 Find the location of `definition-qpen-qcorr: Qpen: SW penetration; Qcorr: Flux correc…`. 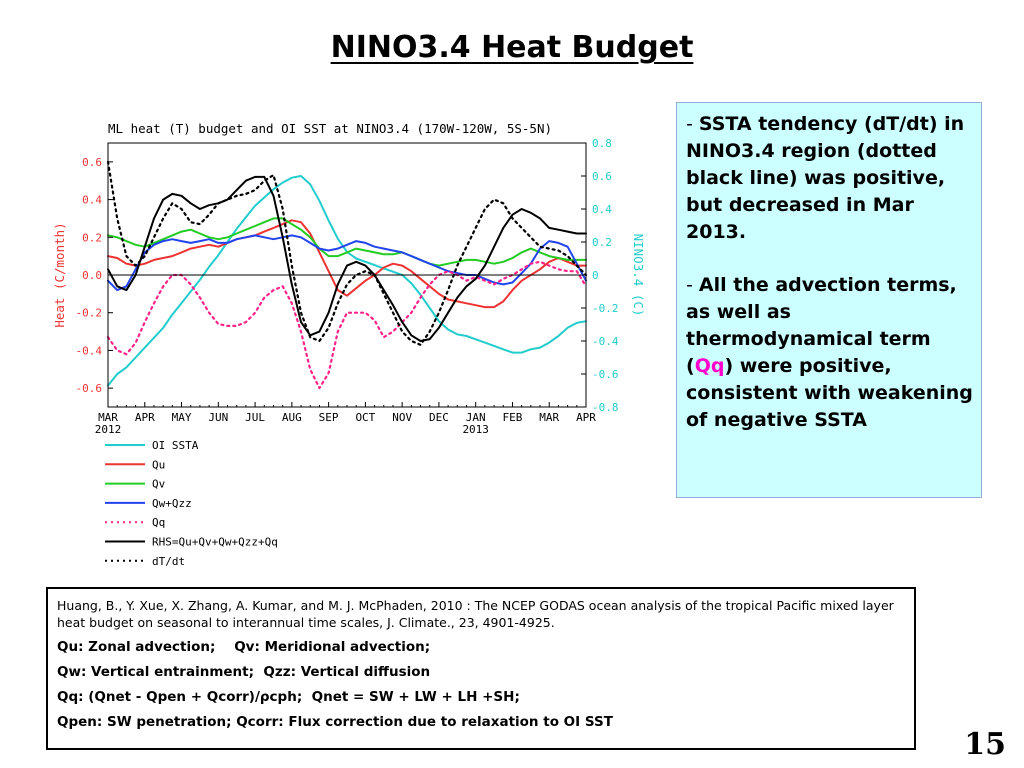

definition-qpen-qcorr: Qpen: SW penetration; Qcorr: Flux correc… is located at coordinates (335, 722).